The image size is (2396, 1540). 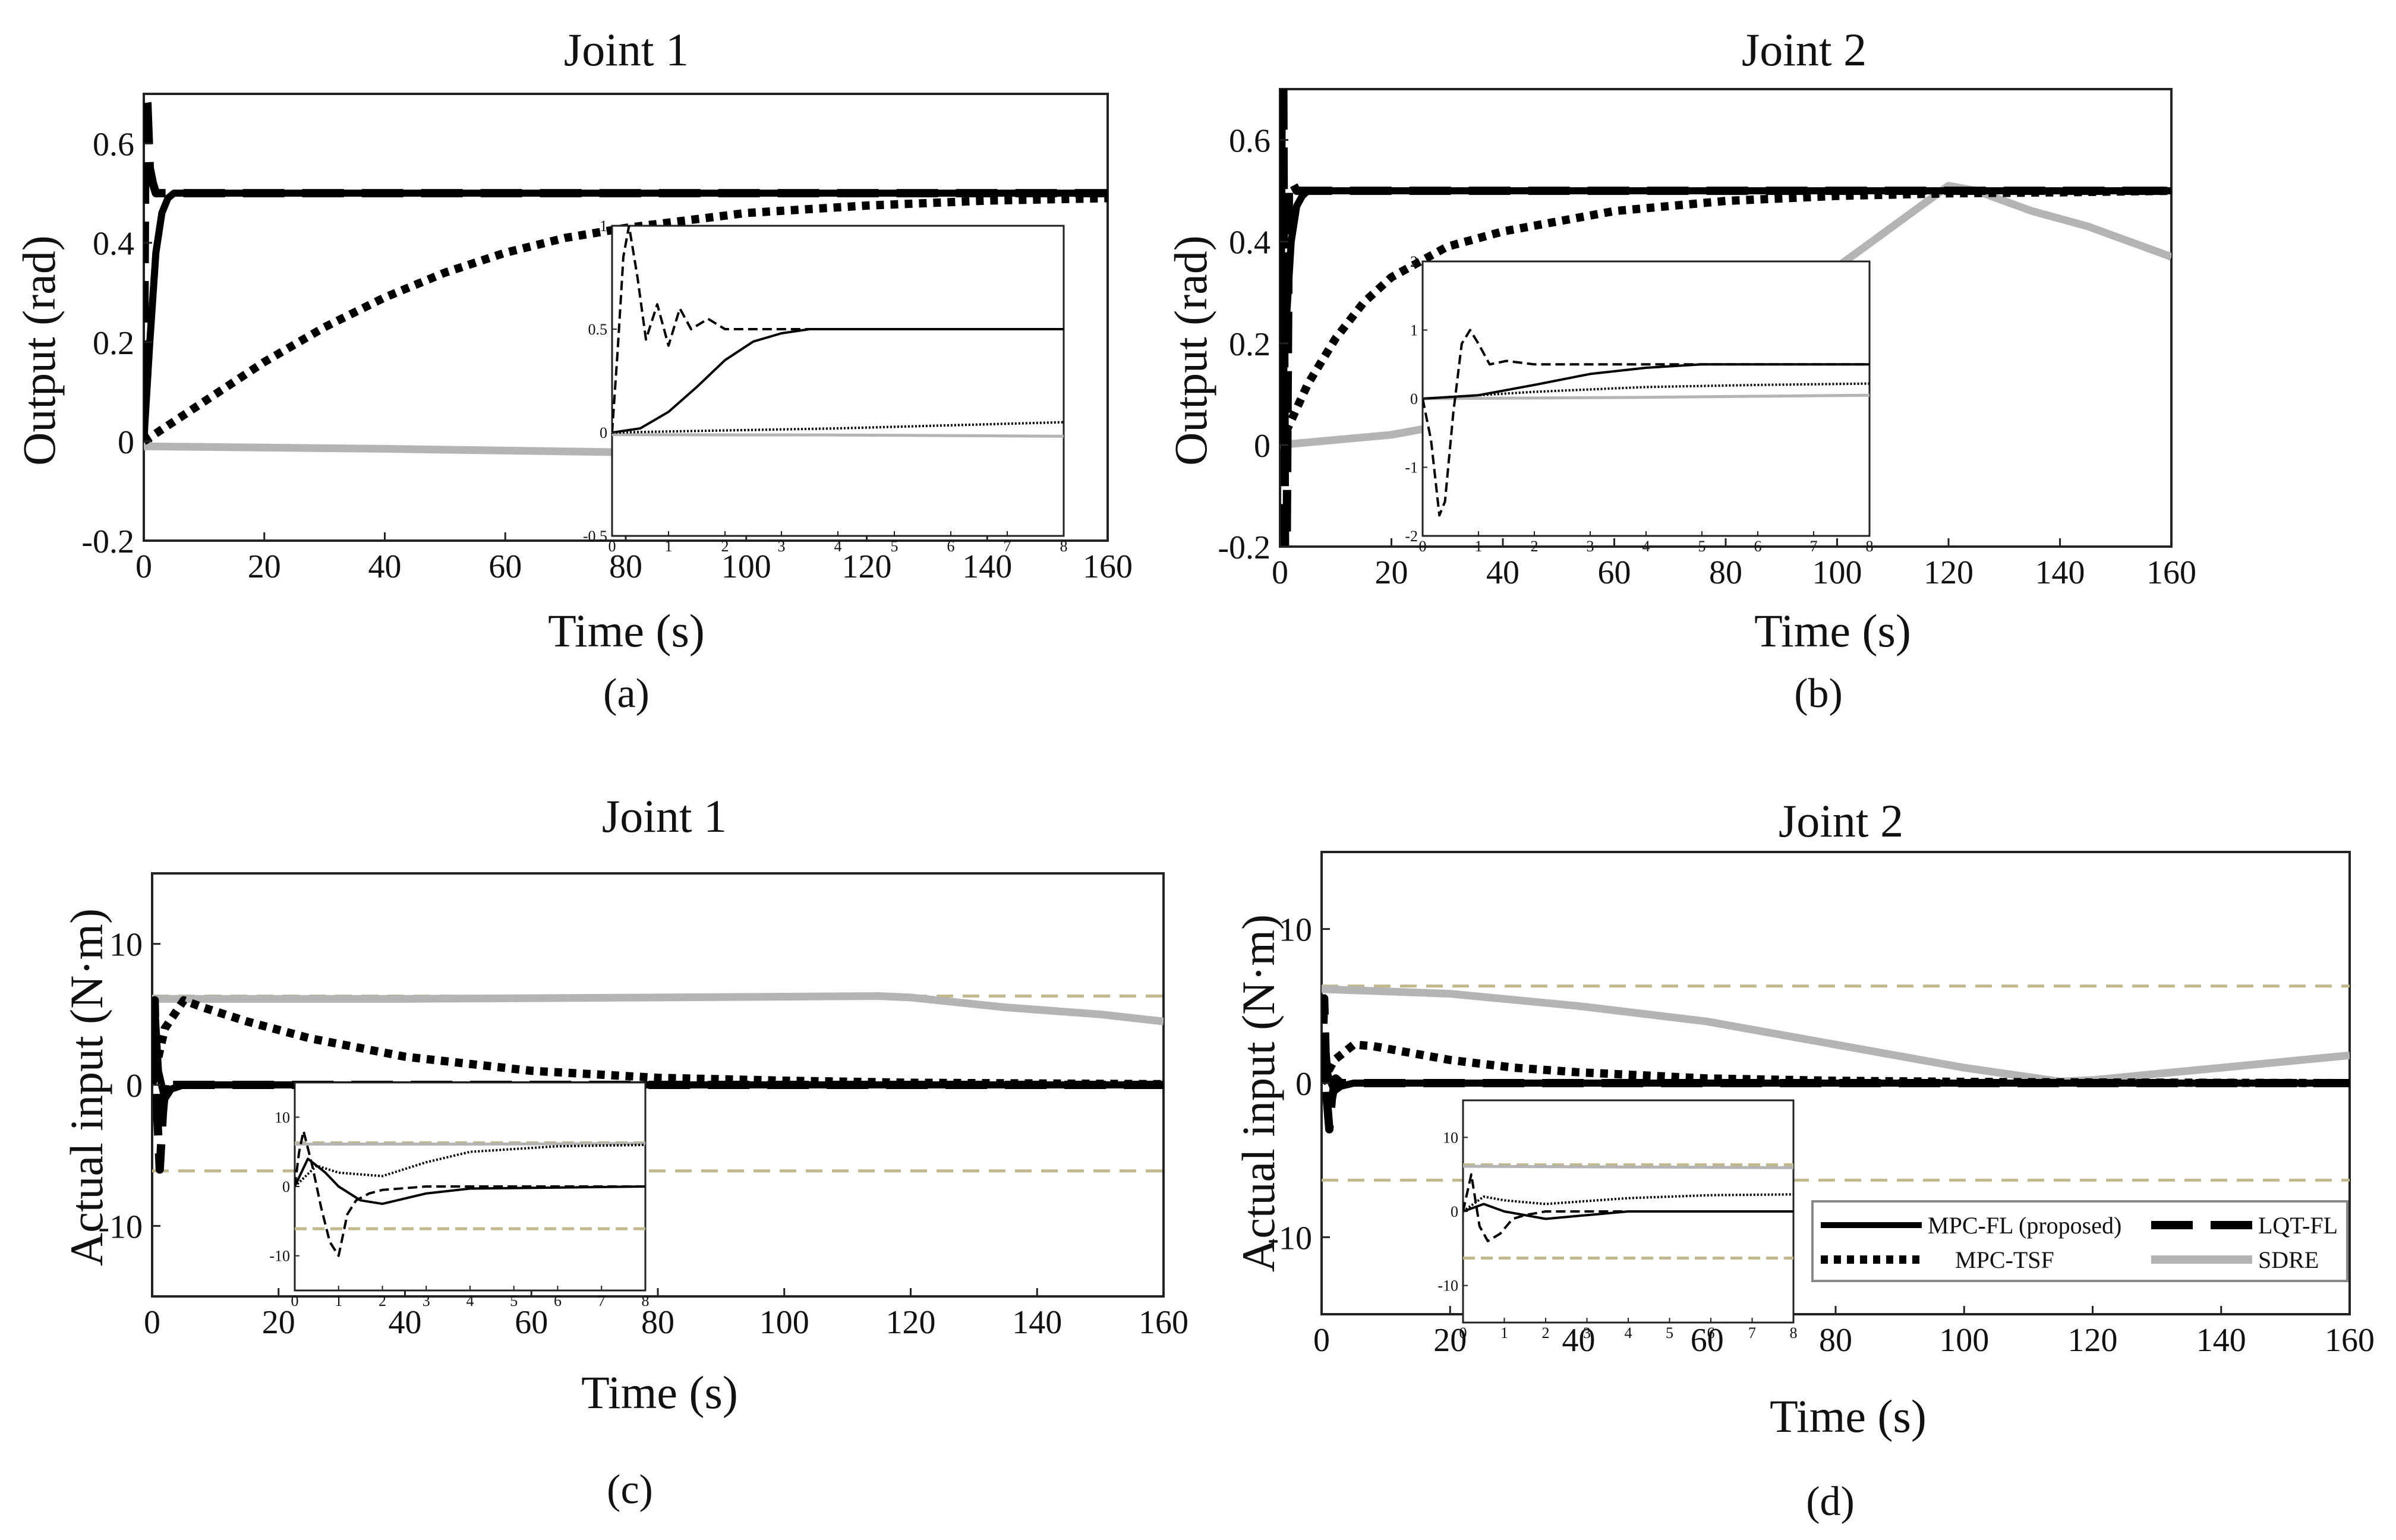 What do you see at coordinates (1832, 631) in the screenshot?
I see `x-axis-label: Time (s)` at bounding box center [1832, 631].